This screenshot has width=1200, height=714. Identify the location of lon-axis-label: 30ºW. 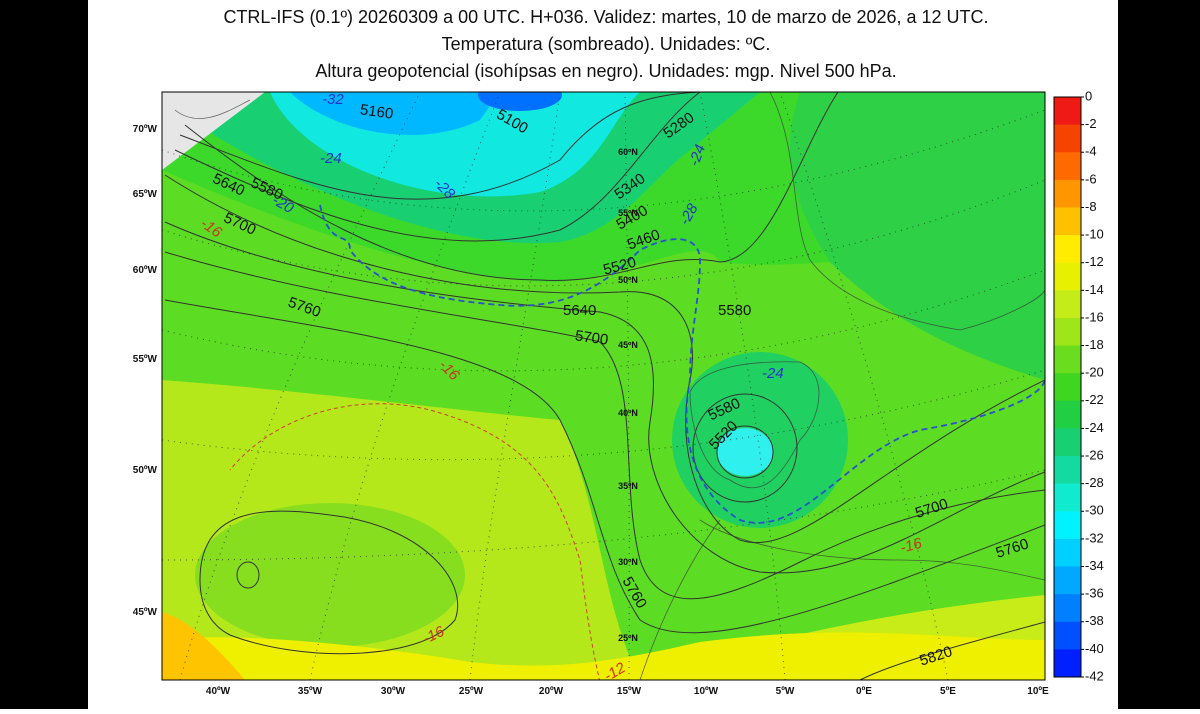
(393, 691).